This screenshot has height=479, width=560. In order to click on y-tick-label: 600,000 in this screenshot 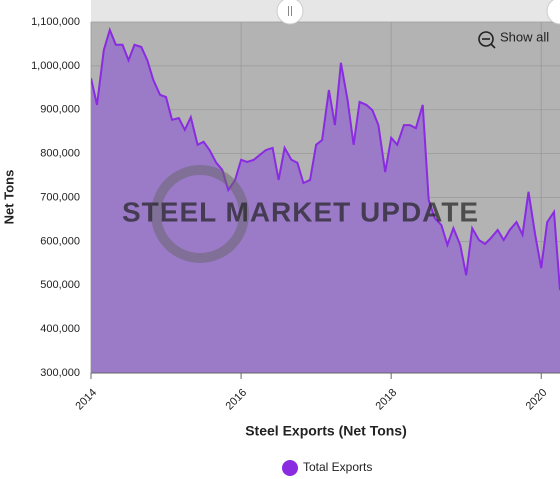, I will do `click(60, 241)`.